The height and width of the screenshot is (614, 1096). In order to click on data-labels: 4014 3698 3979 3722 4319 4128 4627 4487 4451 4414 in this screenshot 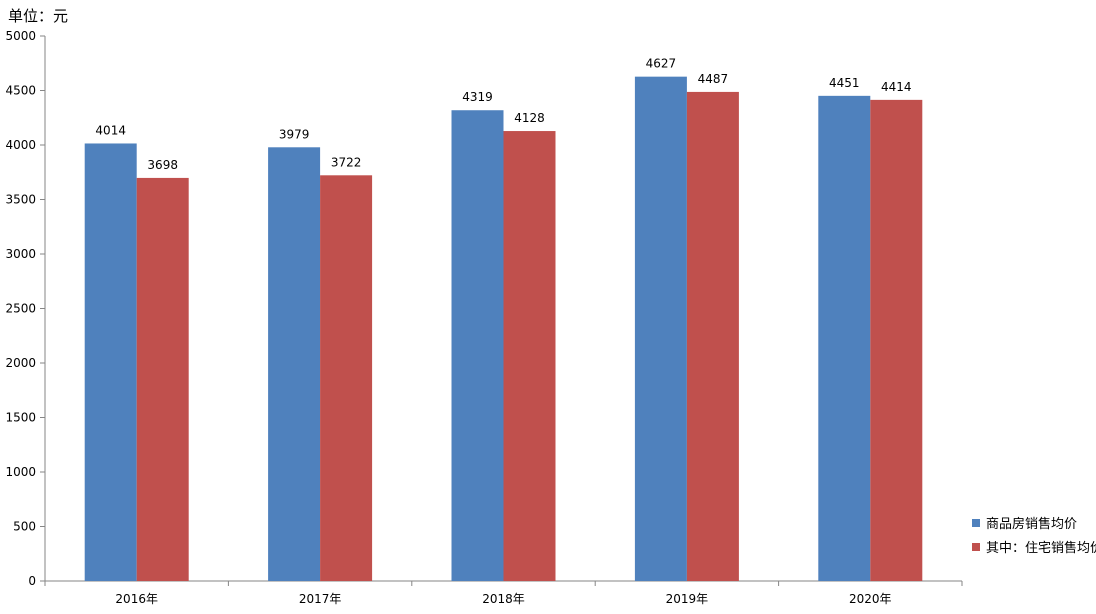, I will do `click(503, 114)`.